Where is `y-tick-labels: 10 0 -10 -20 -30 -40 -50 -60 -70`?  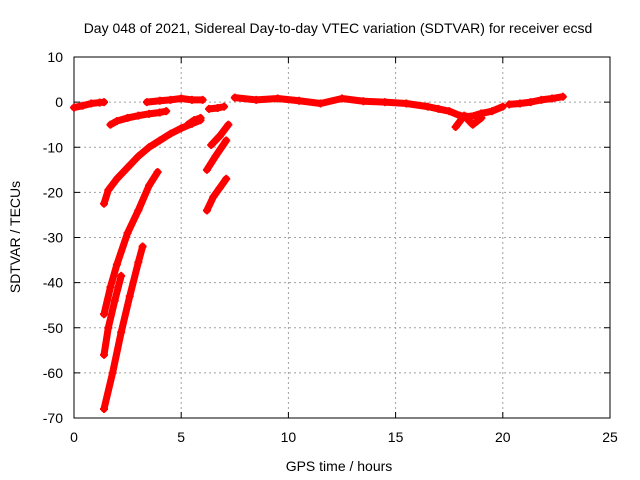
y-tick-labels: 10 0 -10 -20 -30 -40 -50 -60 -70 is located at coordinates (53, 237).